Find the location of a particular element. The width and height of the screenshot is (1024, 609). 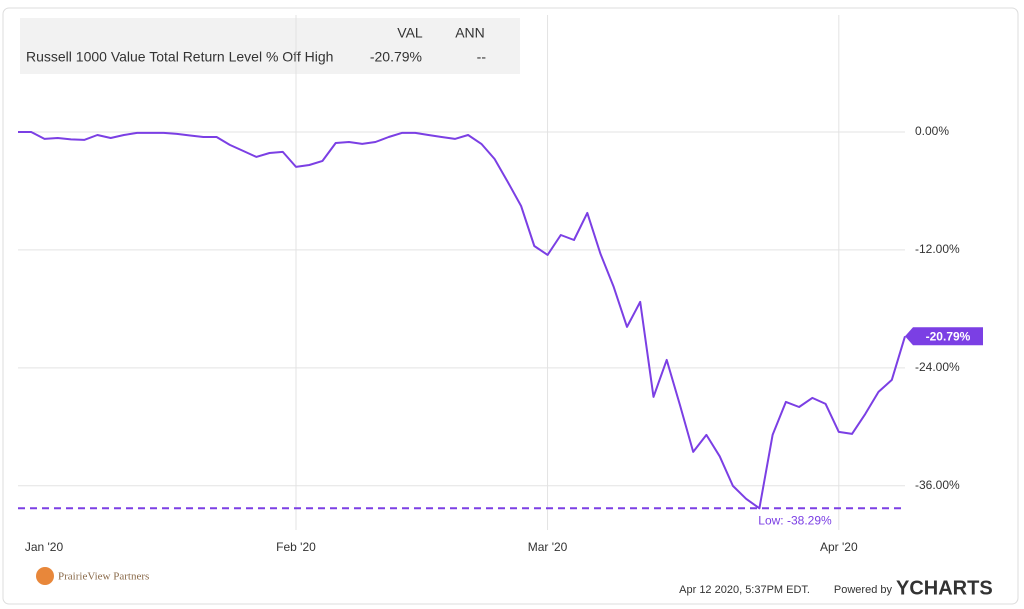

logo-text: PrairieView Partners is located at coordinates (103, 577).